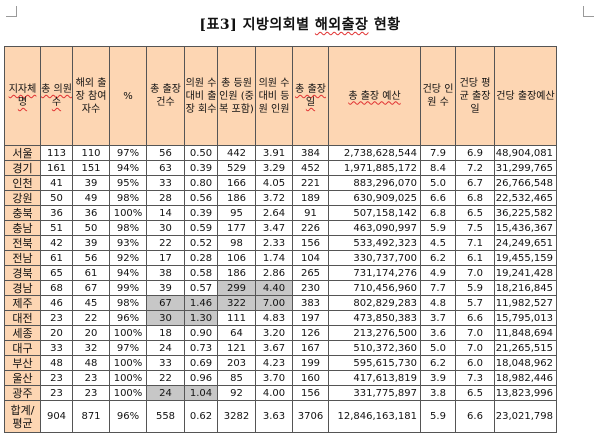  What do you see at coordinates (165, 228) in the screenshot?
I see `table-cell: 30` at bounding box center [165, 228].